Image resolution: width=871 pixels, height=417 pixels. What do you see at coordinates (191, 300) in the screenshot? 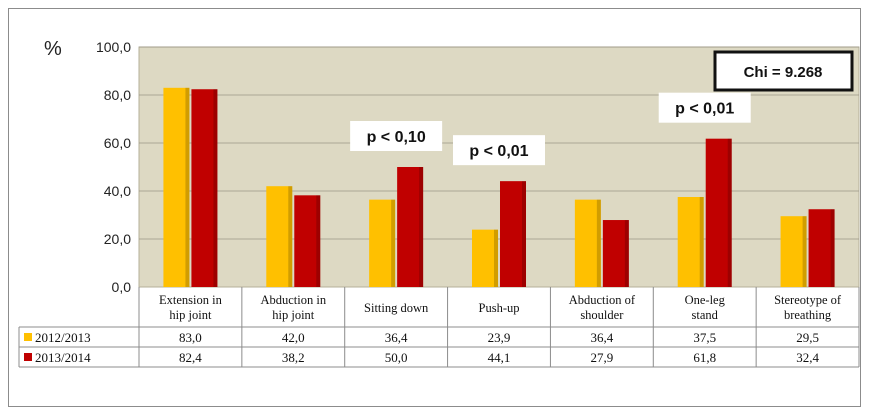
I see `category-label: Extension in` at bounding box center [191, 300].